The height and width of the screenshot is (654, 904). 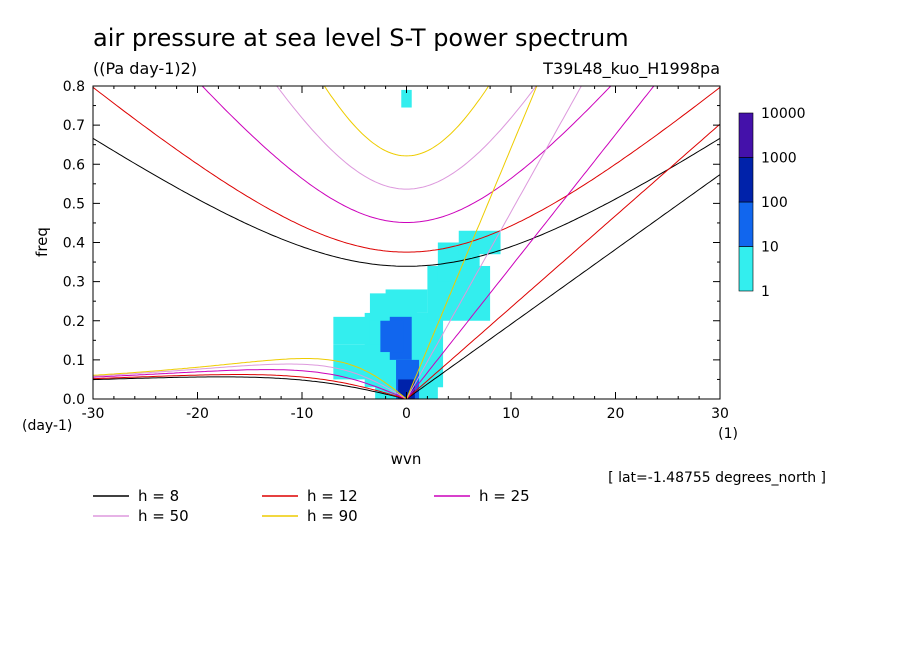 I want to click on x-tick-label-5: 20, so click(x=616, y=414).